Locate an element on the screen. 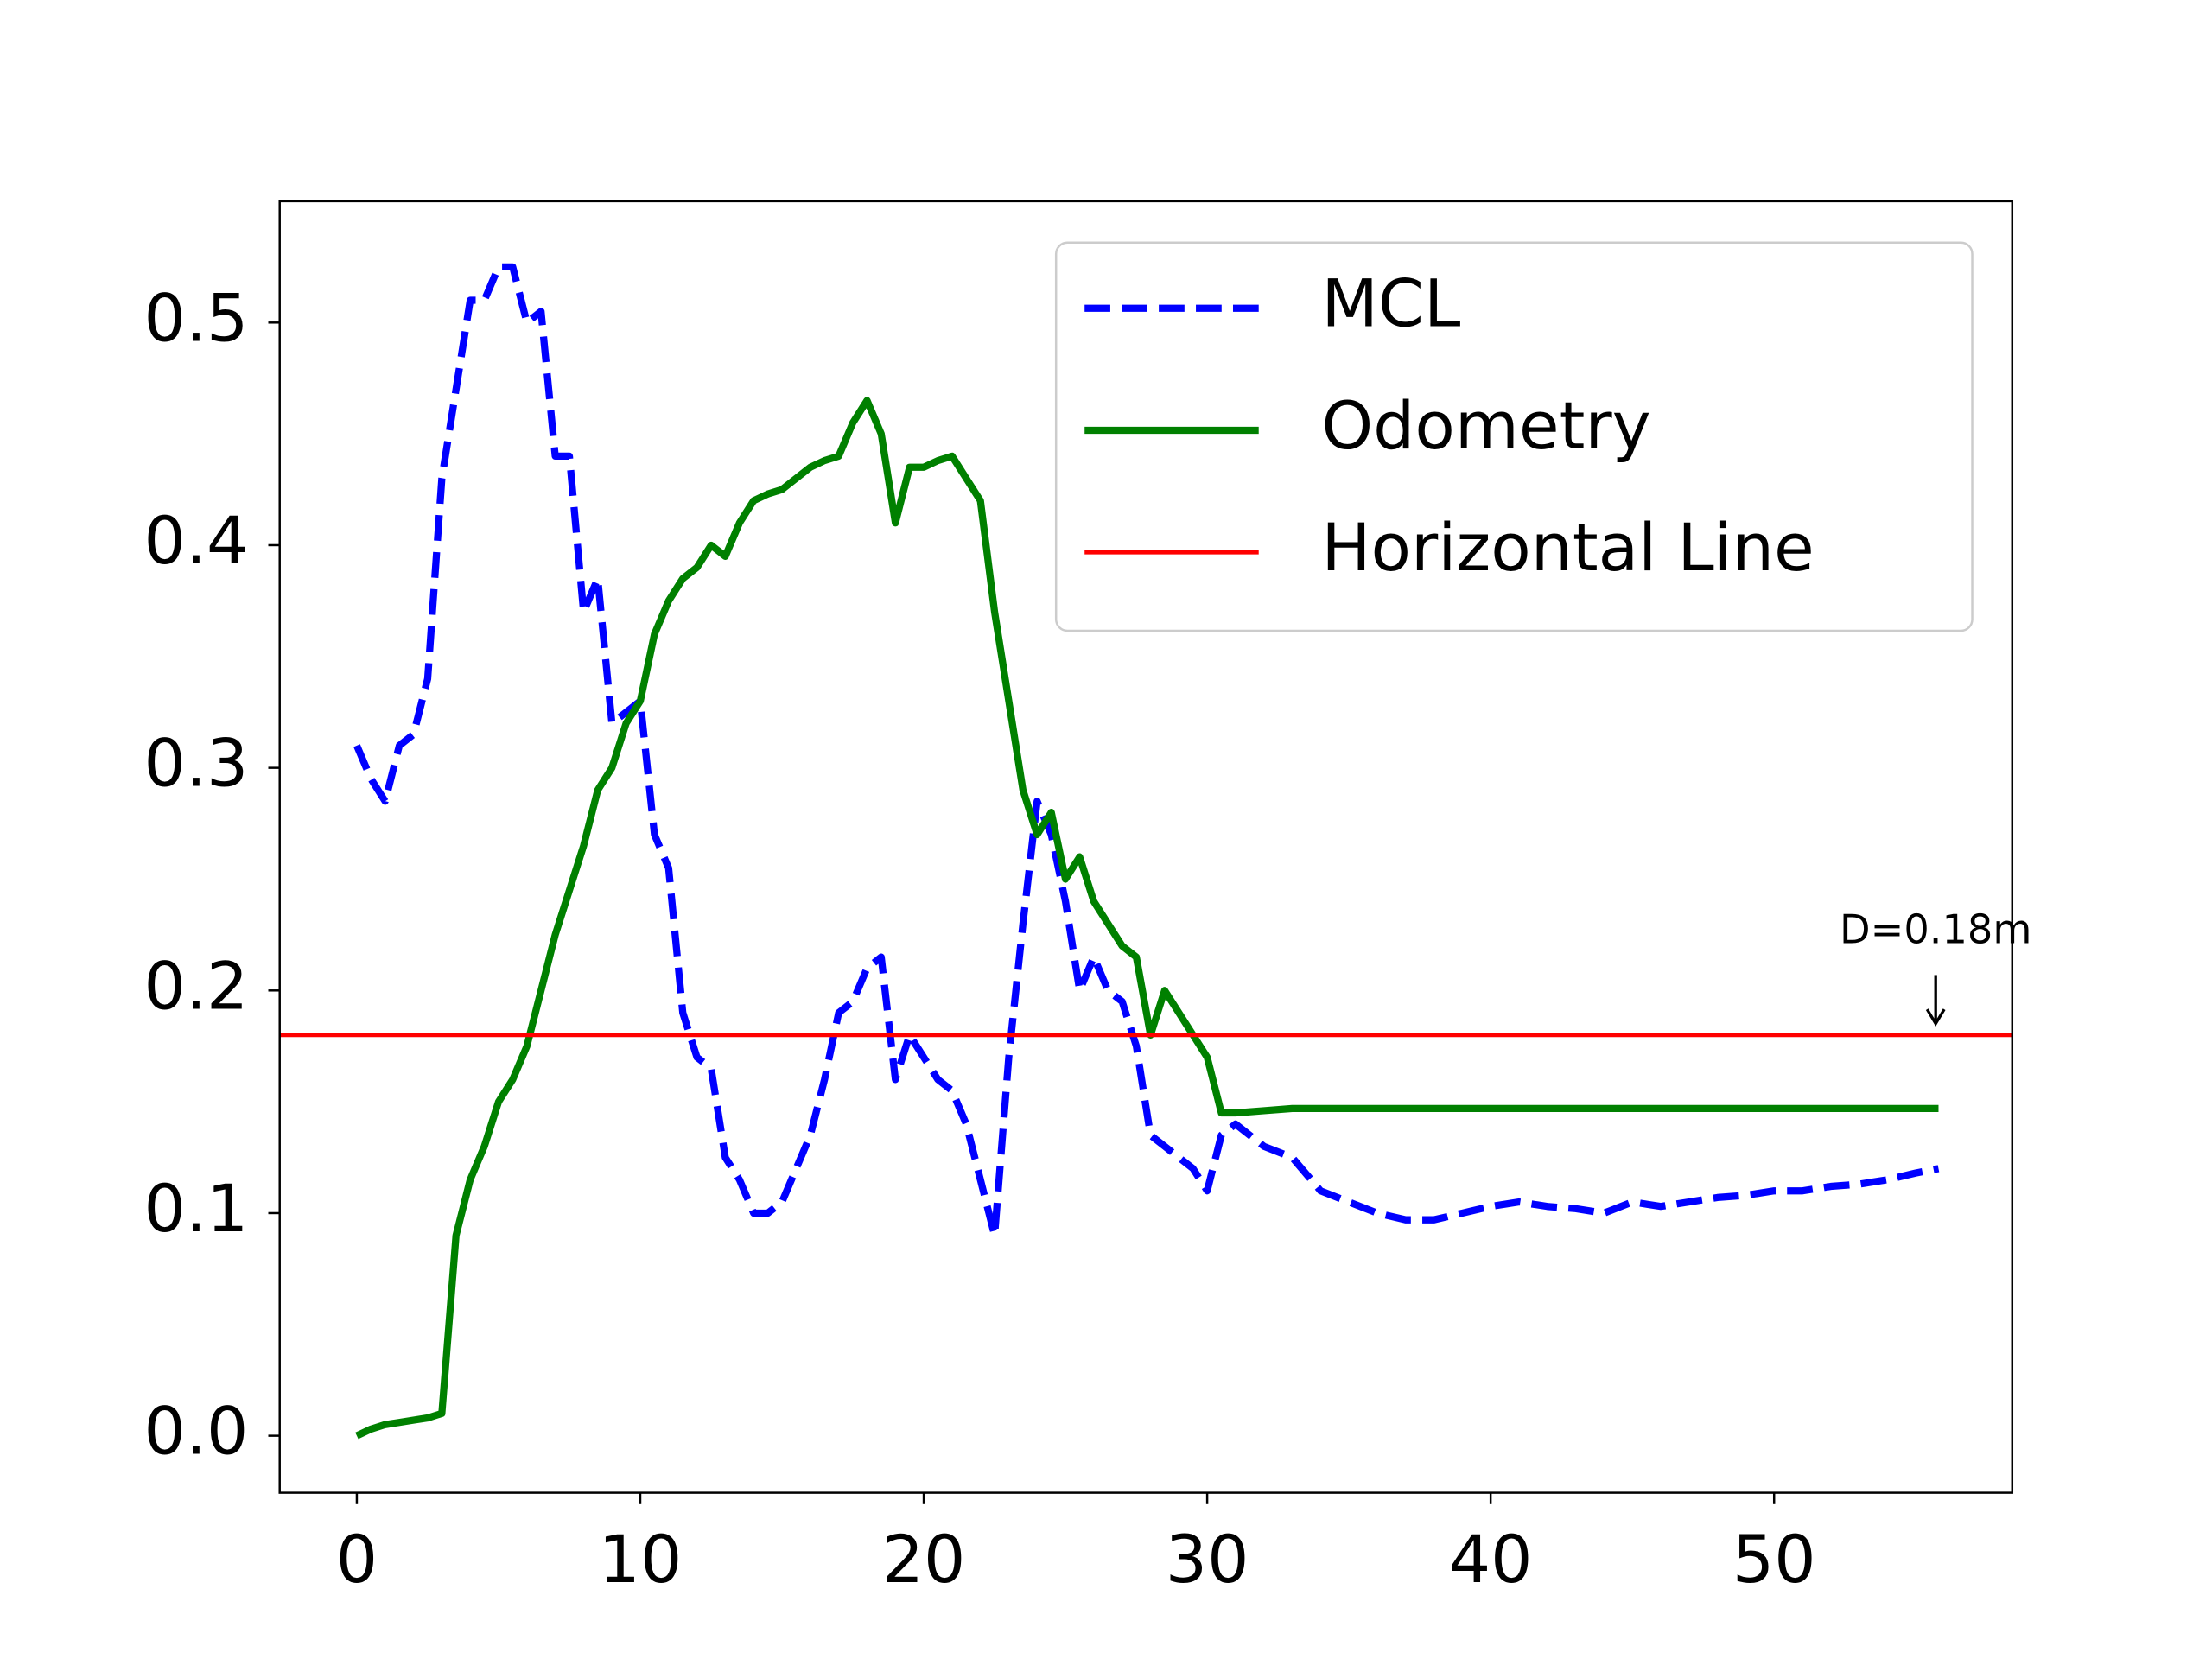 The height and width of the screenshot is (1659, 2212). legend-label: Horizontal Line is located at coordinates (1567, 547).